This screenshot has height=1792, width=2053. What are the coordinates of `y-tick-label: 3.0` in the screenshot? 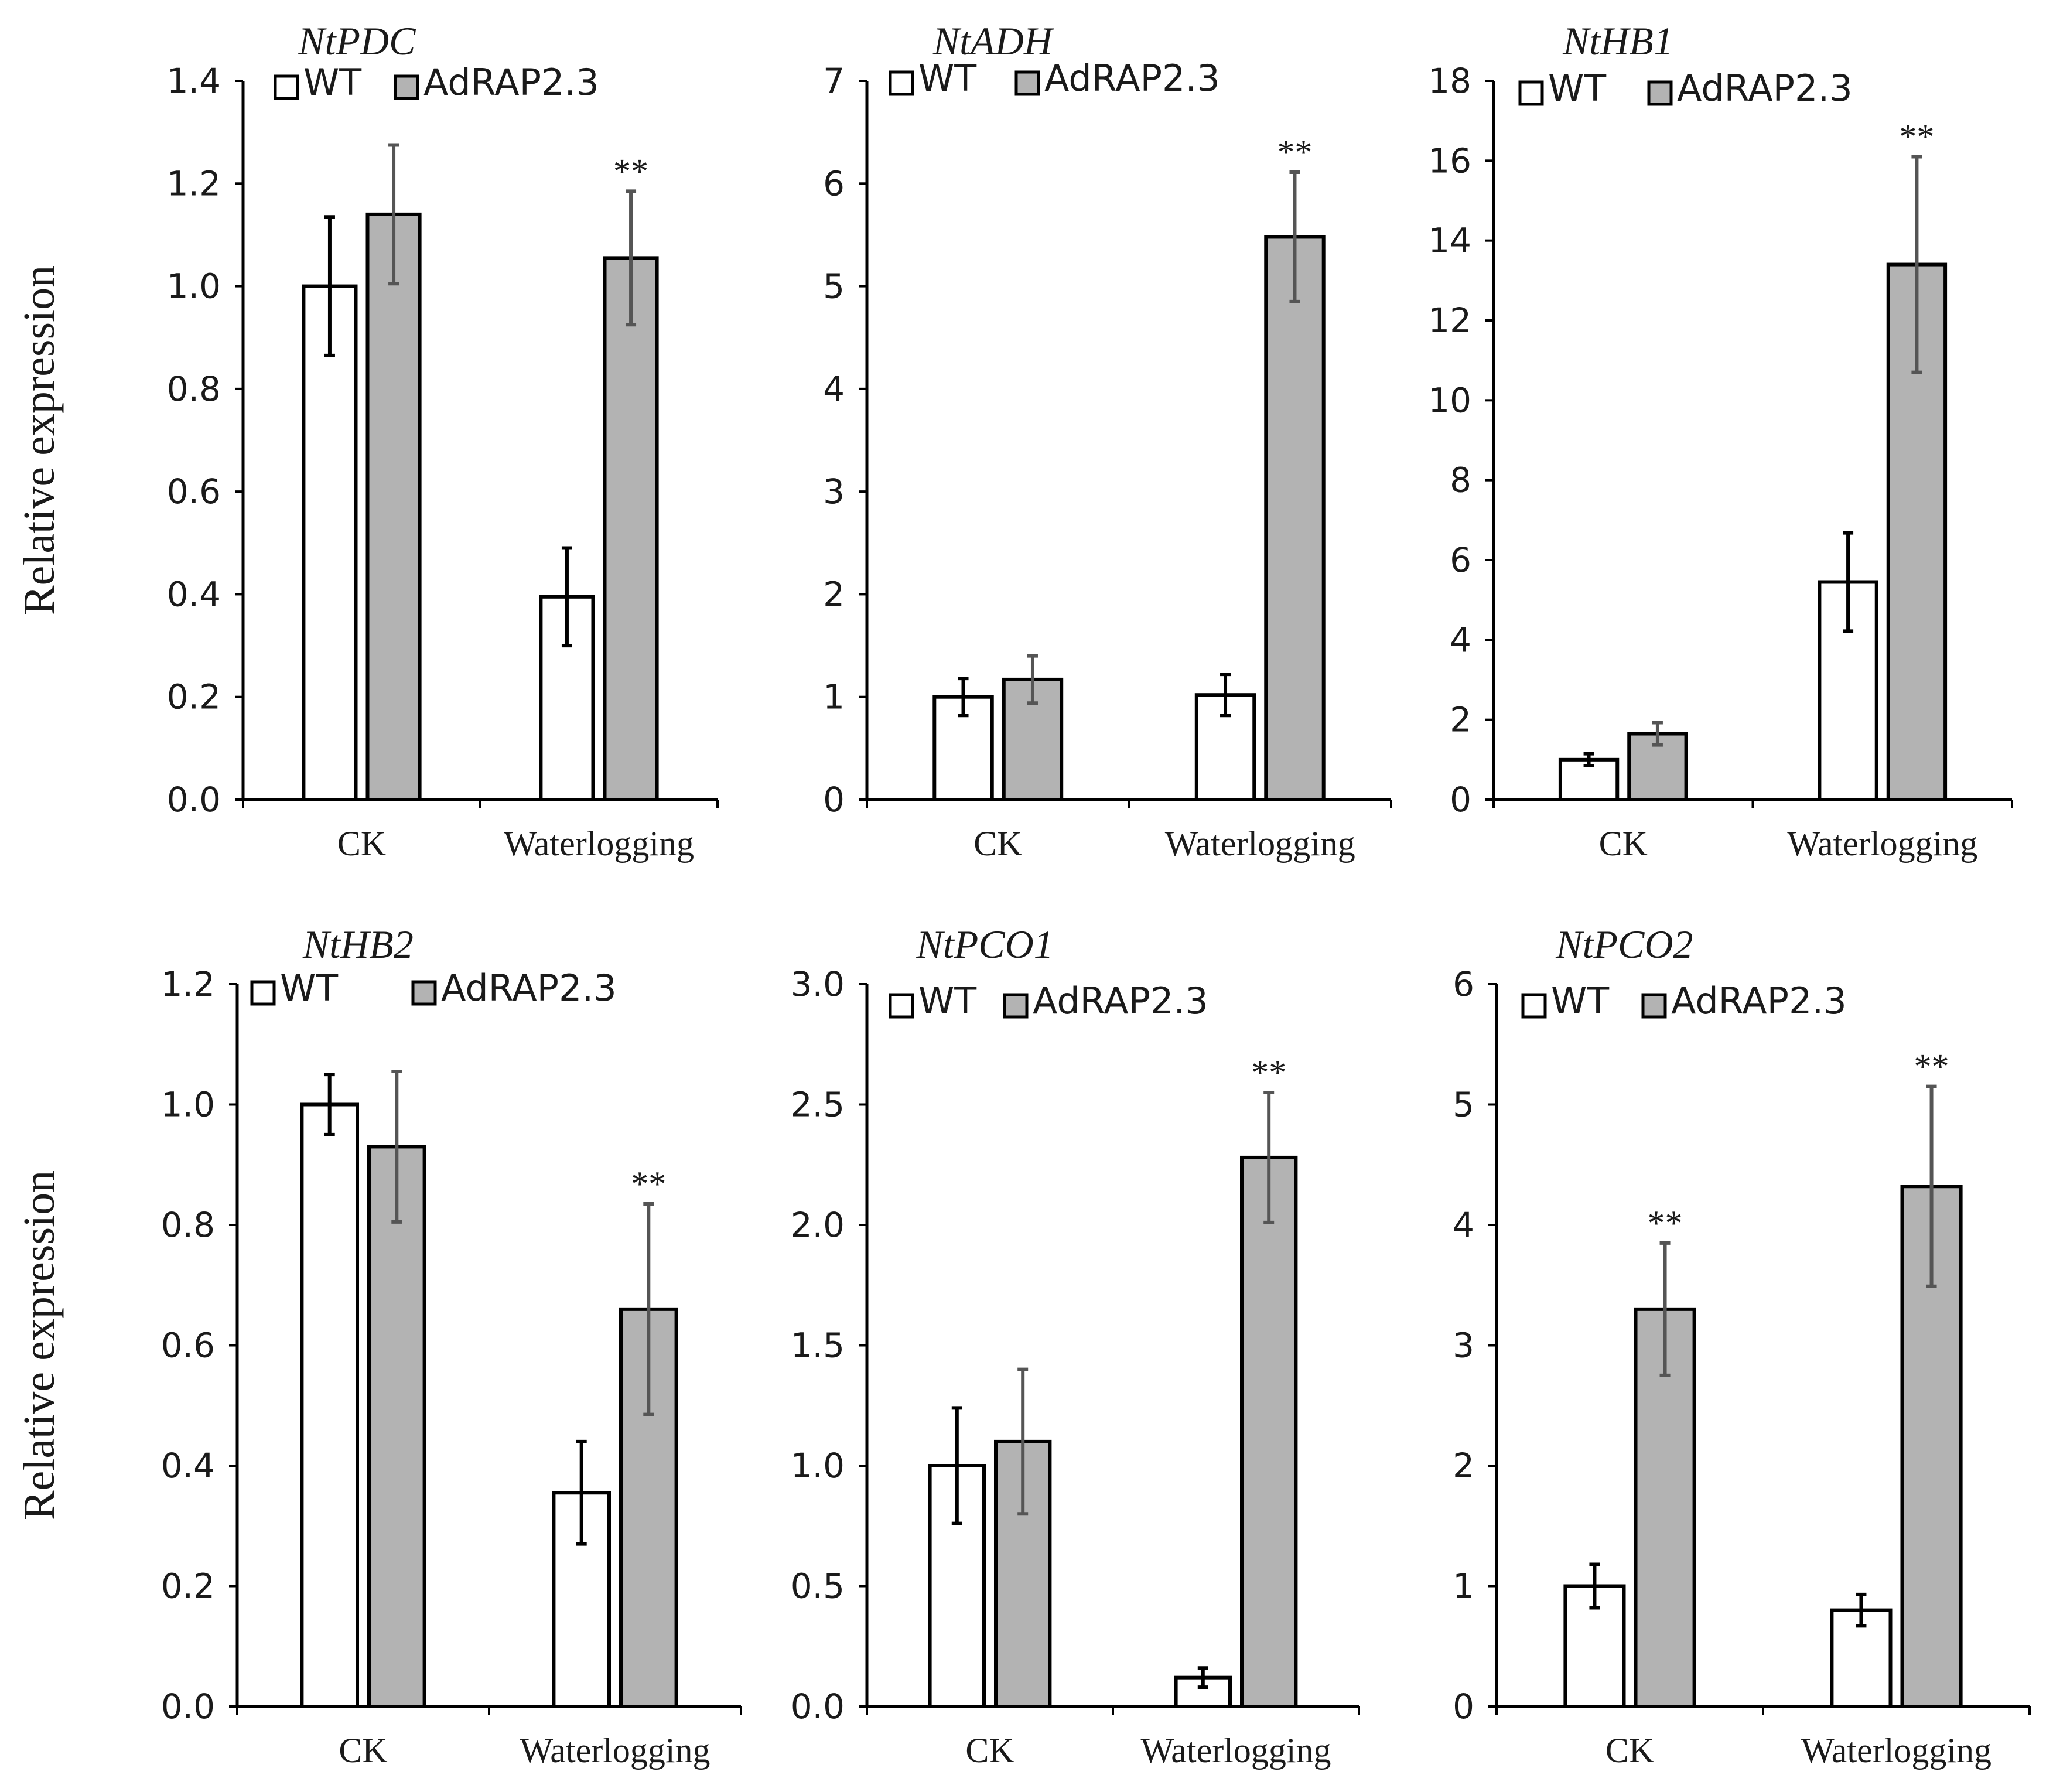 It's located at (818, 984).